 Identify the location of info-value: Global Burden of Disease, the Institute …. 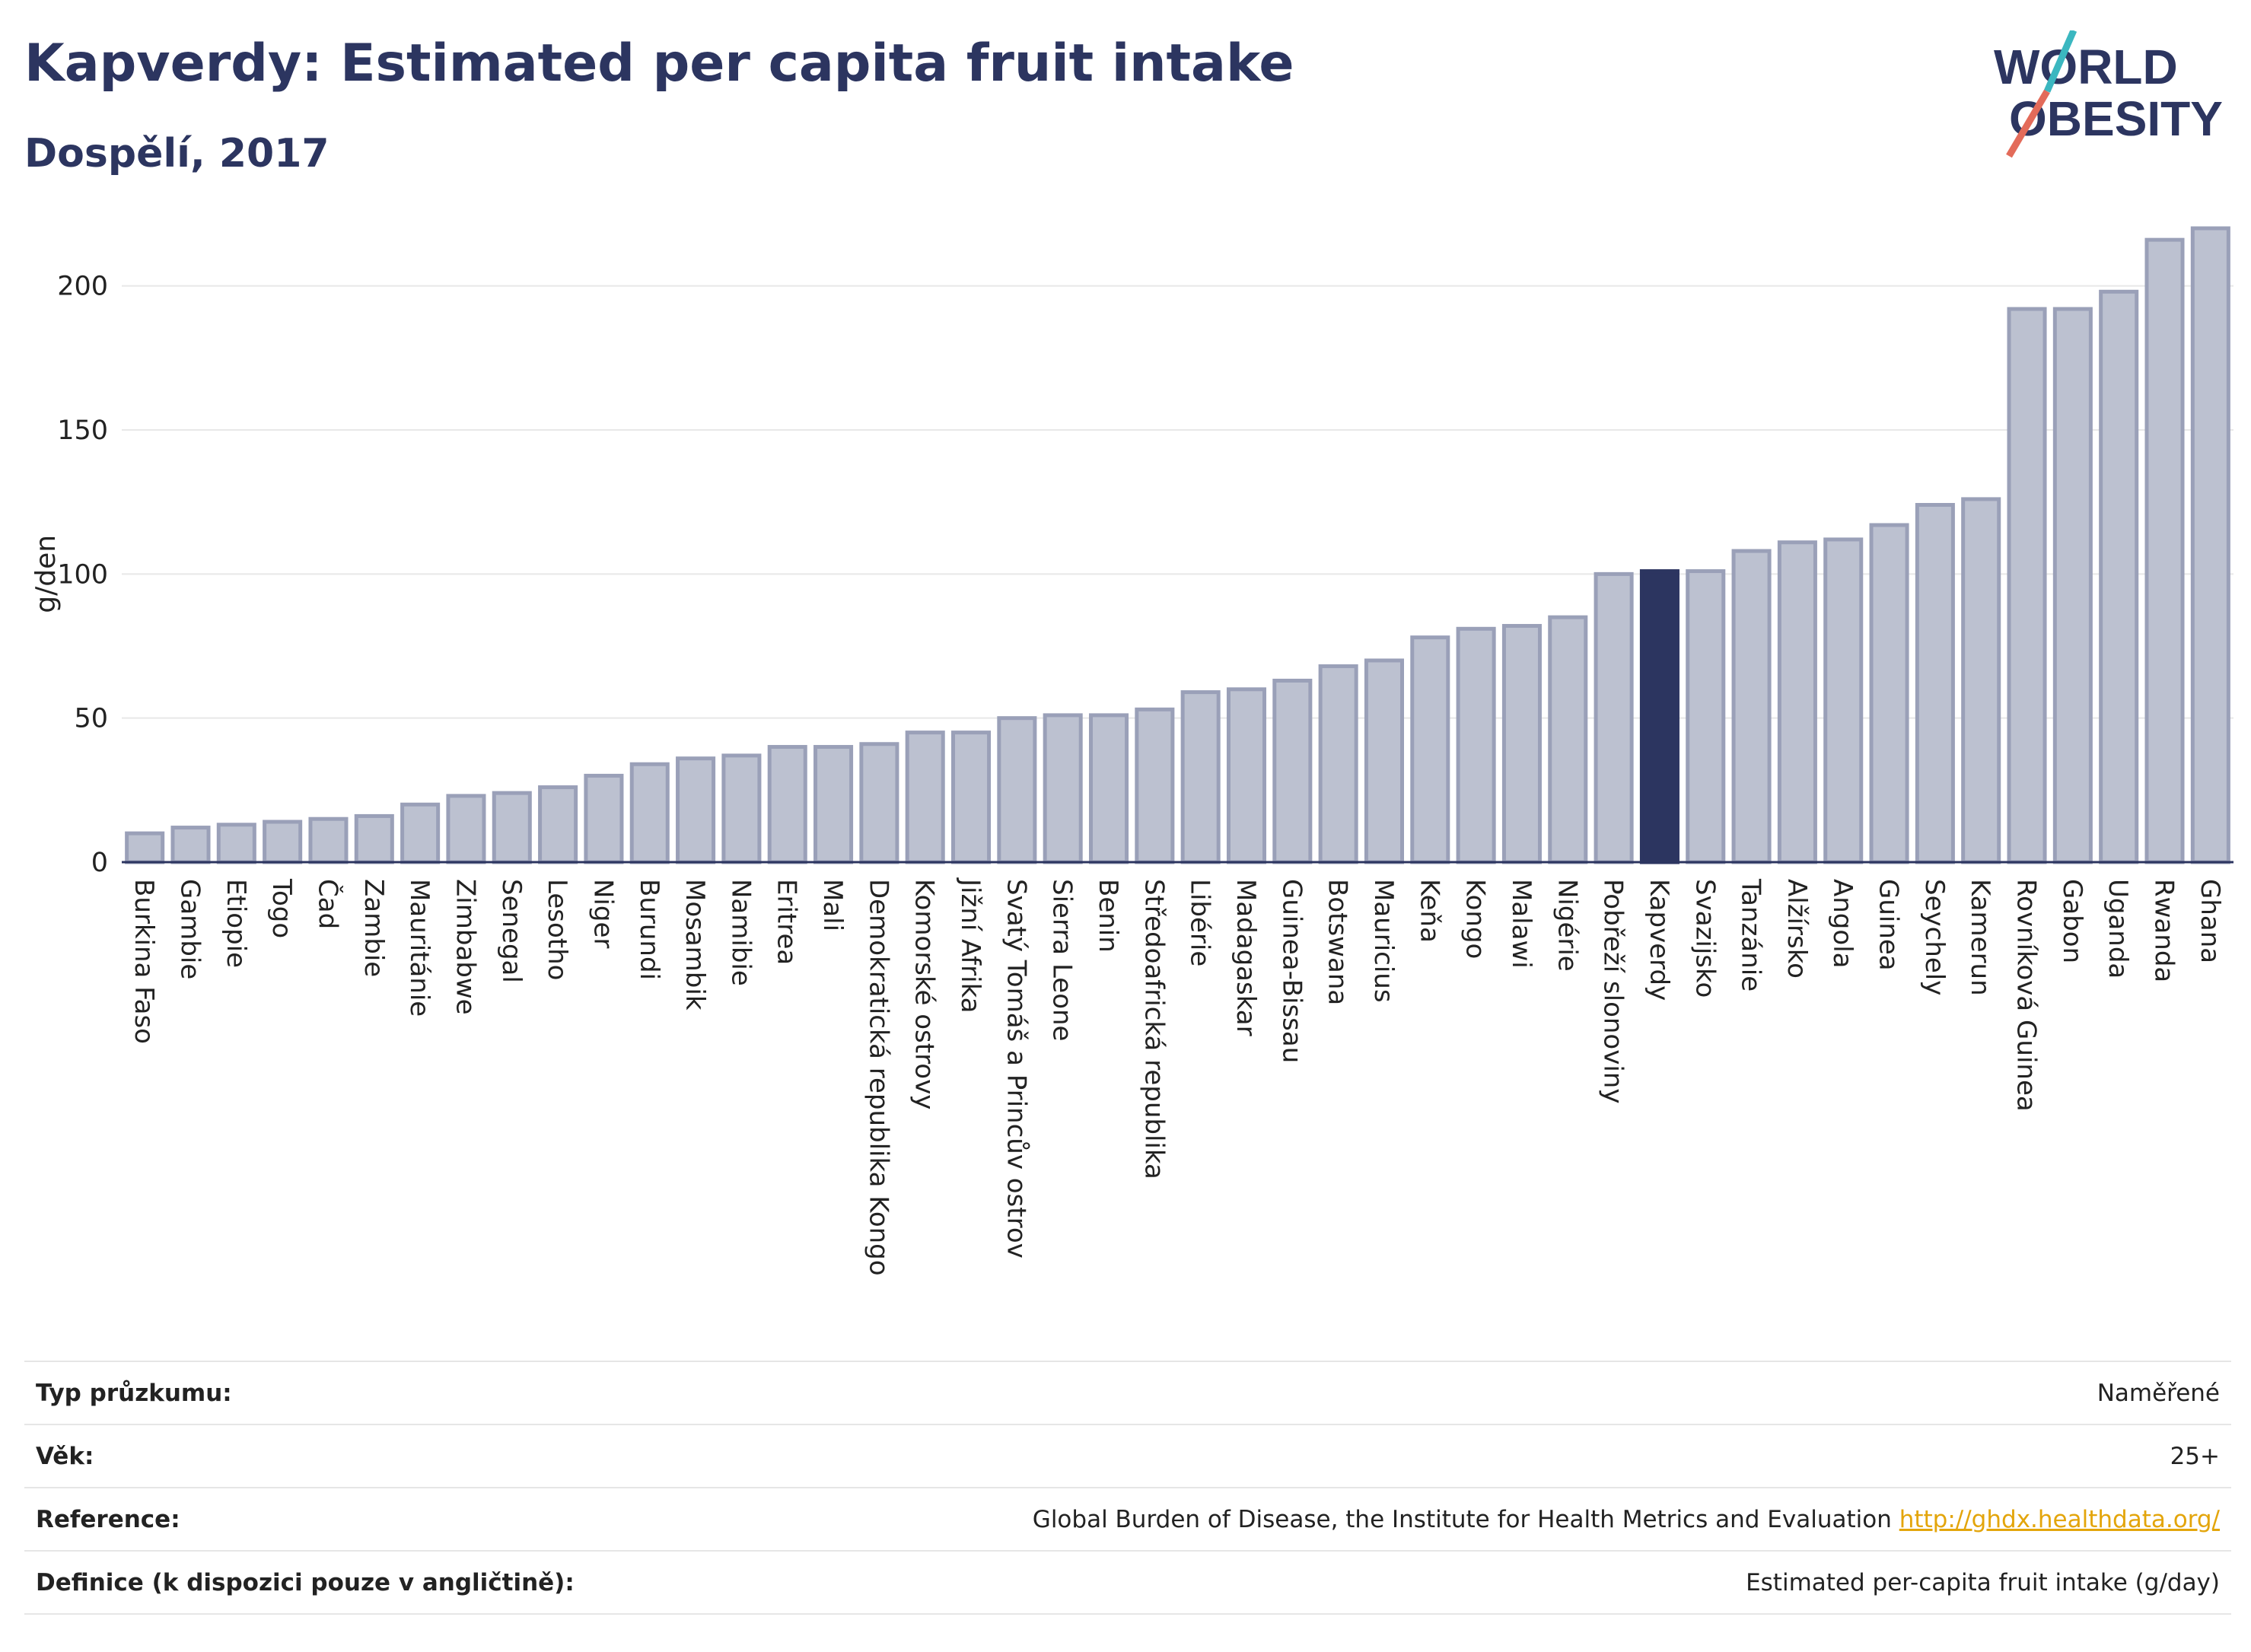
(1477, 1519).